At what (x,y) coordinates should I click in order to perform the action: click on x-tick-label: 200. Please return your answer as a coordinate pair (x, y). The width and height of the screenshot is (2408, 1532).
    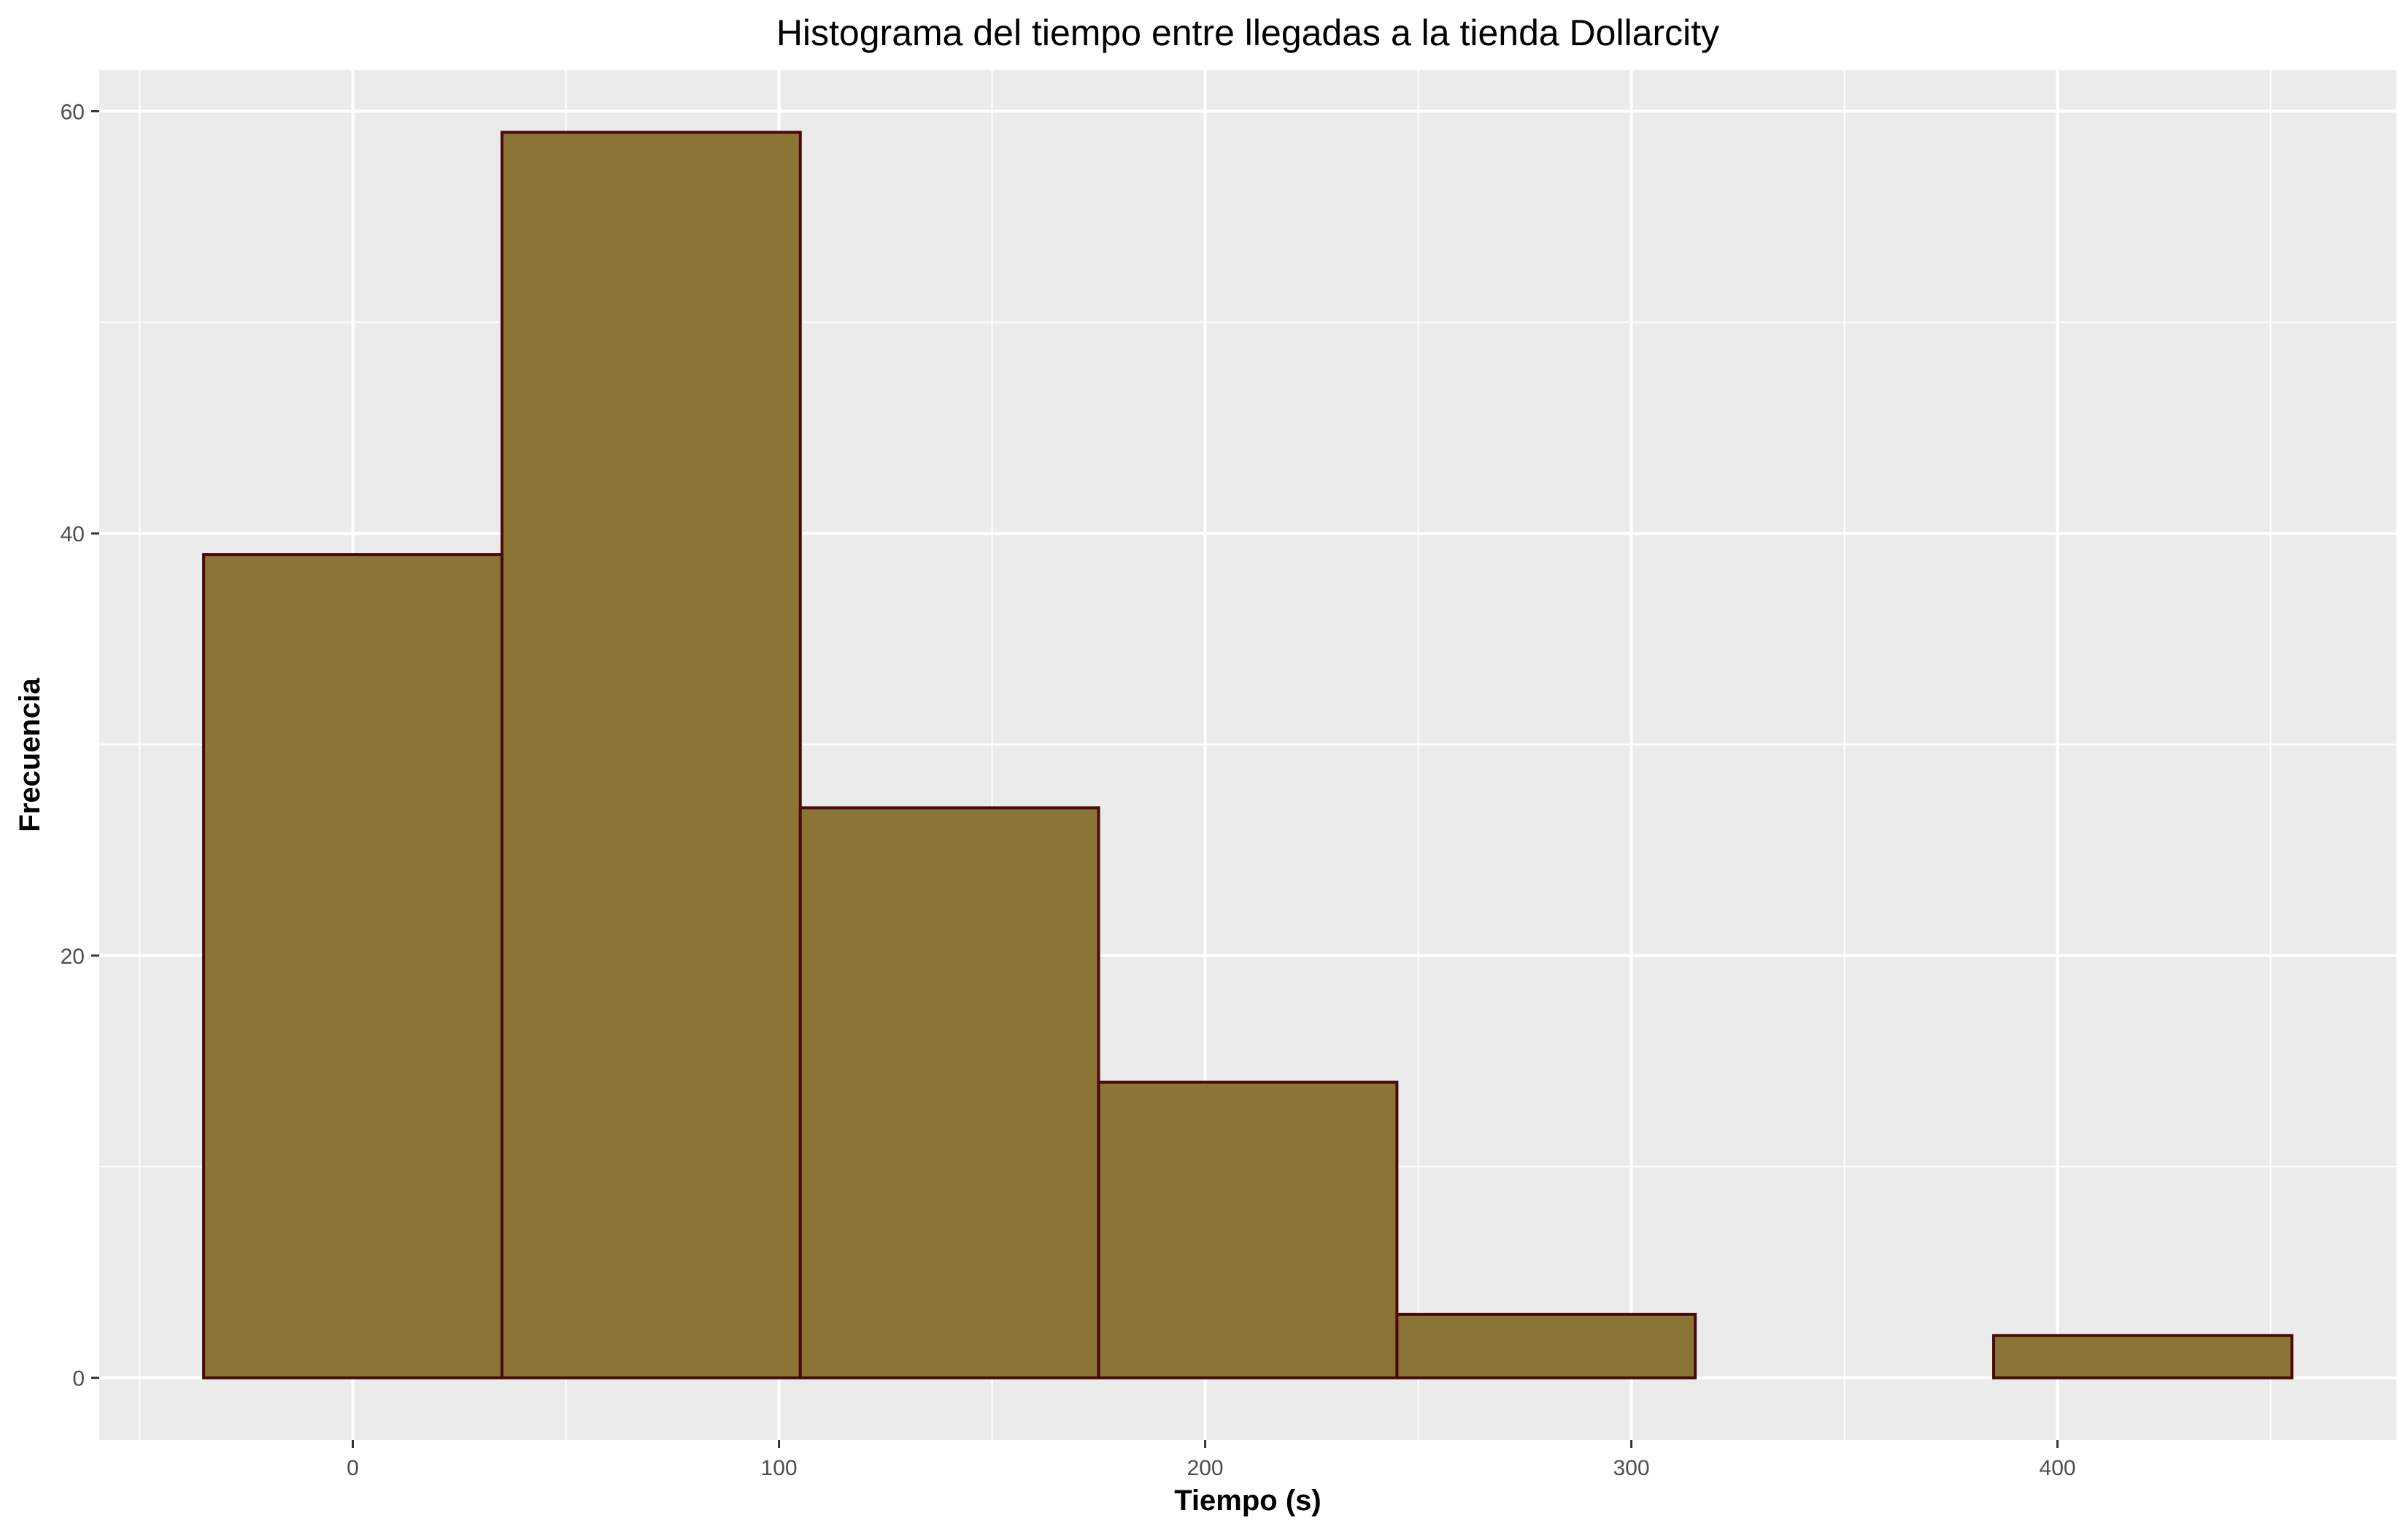
    Looking at the image, I should click on (1205, 1468).